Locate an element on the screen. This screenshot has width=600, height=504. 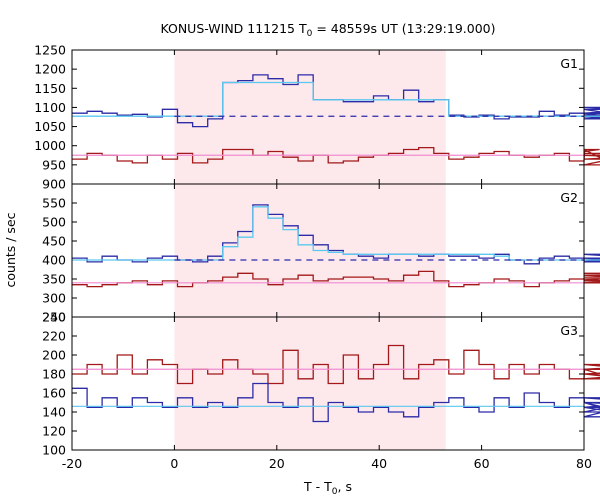
y-tick-label: 1000 is located at coordinates (50, 145).